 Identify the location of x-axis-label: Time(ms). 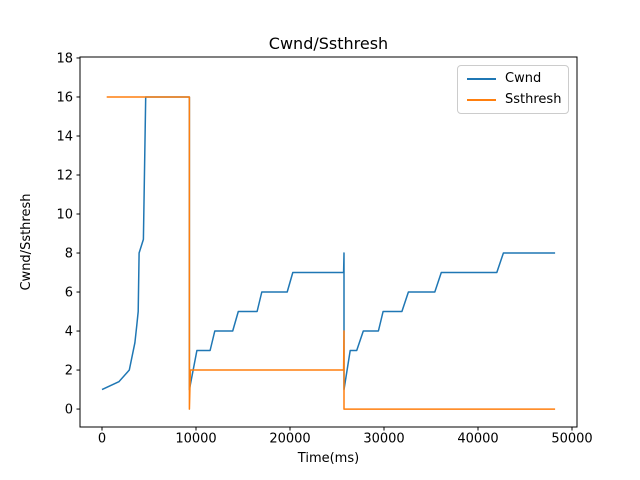
(328, 458).